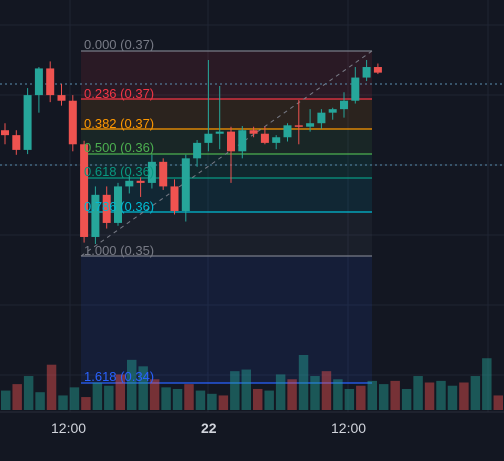 The height and width of the screenshot is (461, 504). What do you see at coordinates (119, 250) in the screenshot?
I see `fib-label-1: 1.000 (0.35)` at bounding box center [119, 250].